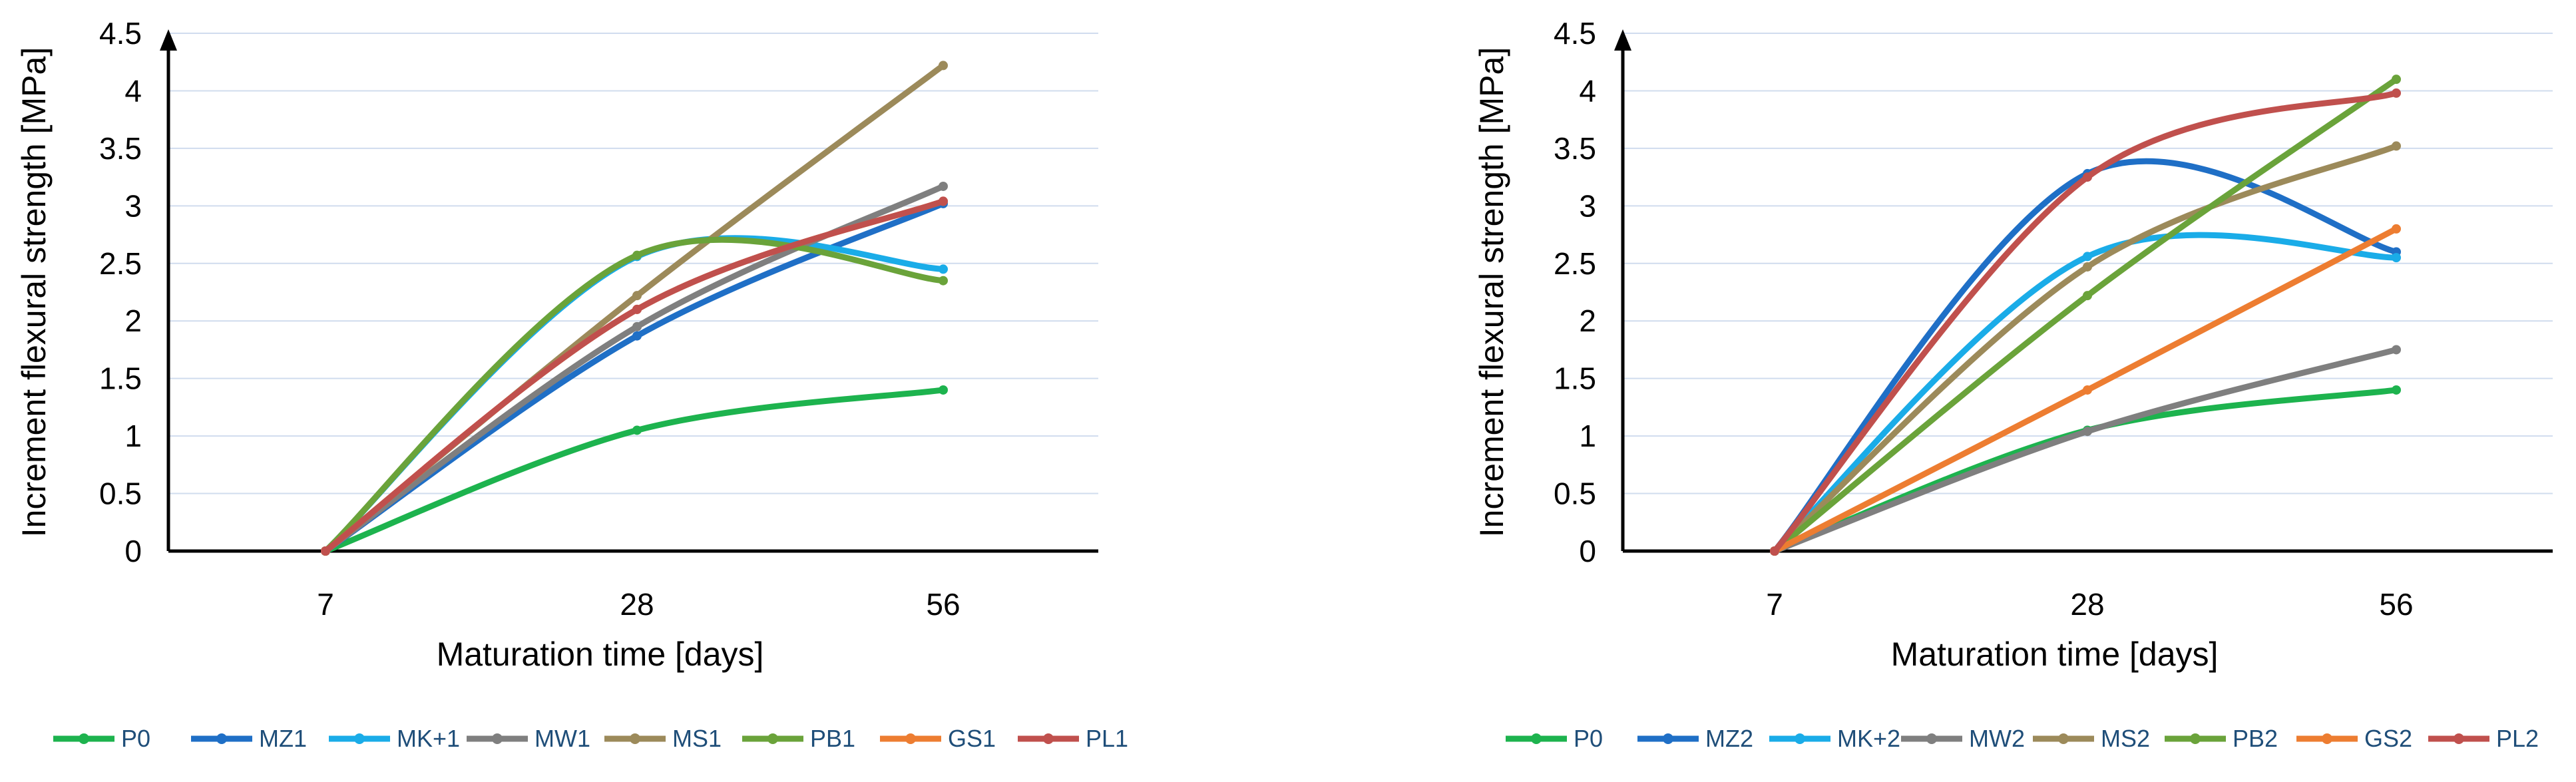 This screenshot has height=782, width=2576. I want to click on legend-label: PB2, so click(2255, 738).